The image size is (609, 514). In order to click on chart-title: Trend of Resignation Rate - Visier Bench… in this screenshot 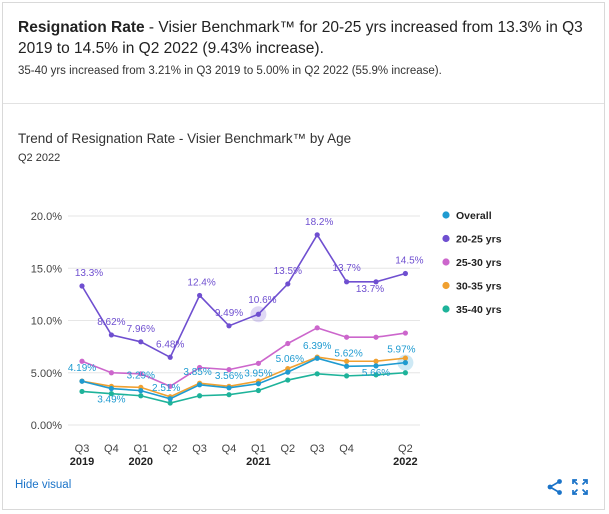, I will do `click(185, 138)`.